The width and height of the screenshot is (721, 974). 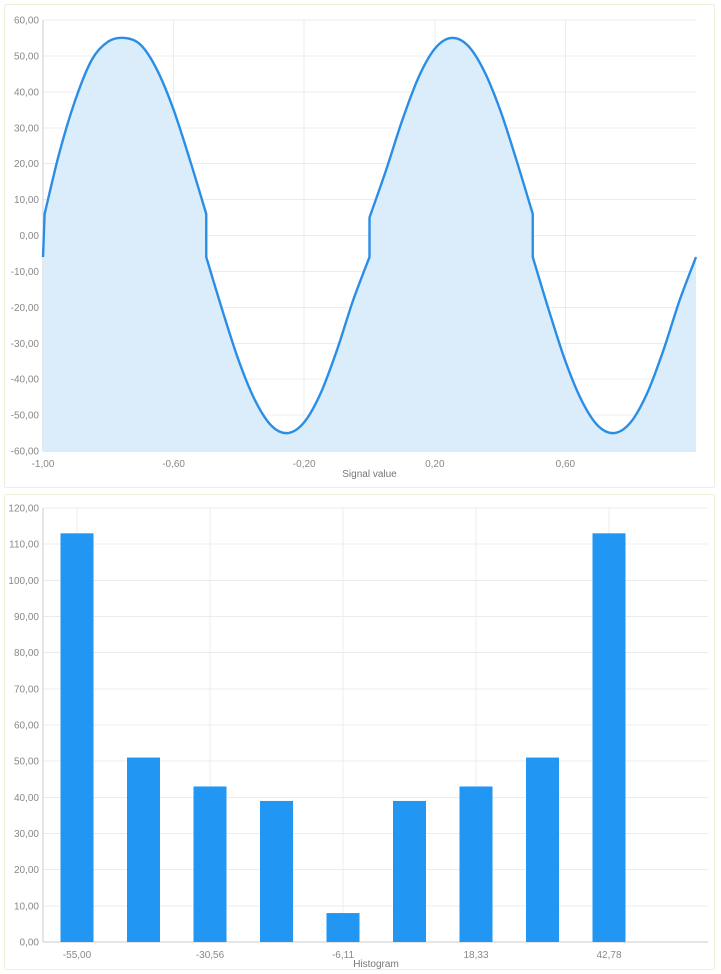 What do you see at coordinates (376, 964) in the screenshot?
I see `x-axis-title: Histogram` at bounding box center [376, 964].